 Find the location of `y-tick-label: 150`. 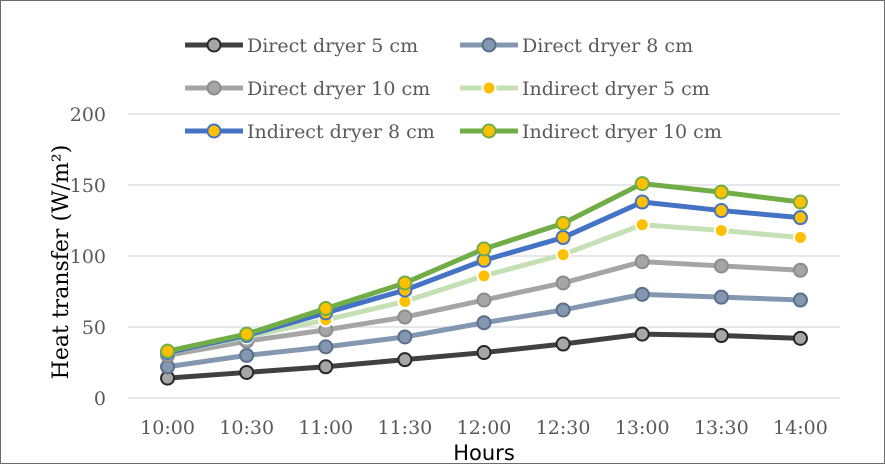

y-tick-label: 150 is located at coordinates (88, 186).